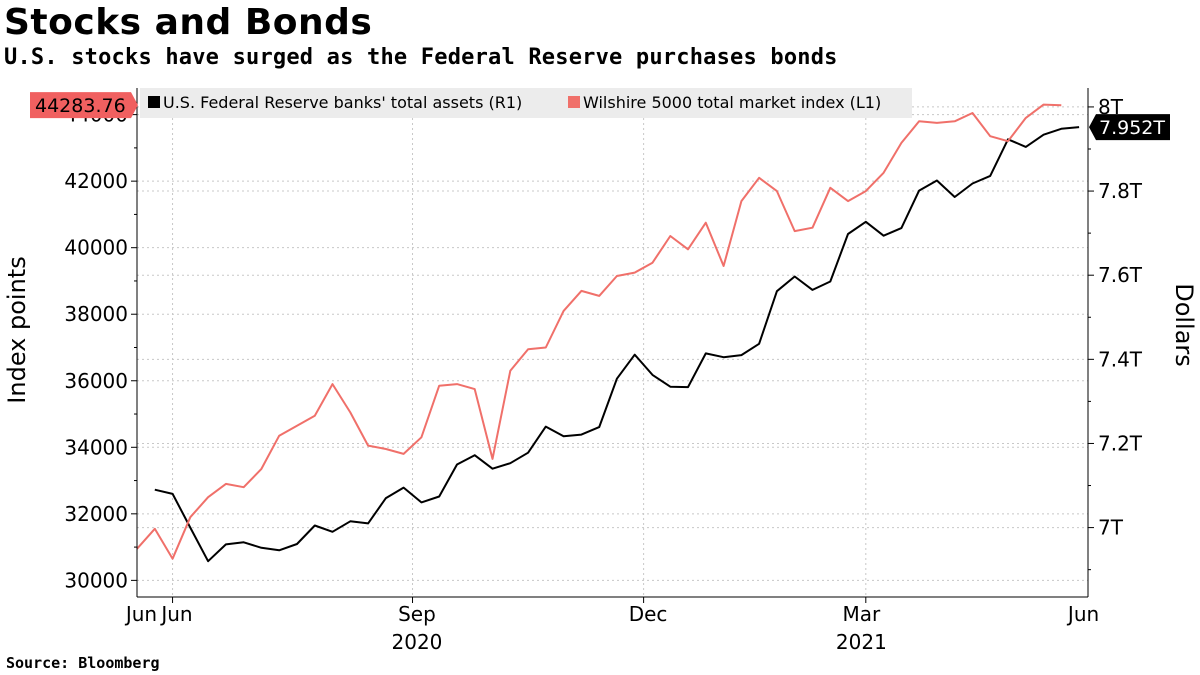 The image size is (1200, 675). I want to click on left-tick-label-40000: 40000, so click(96, 248).